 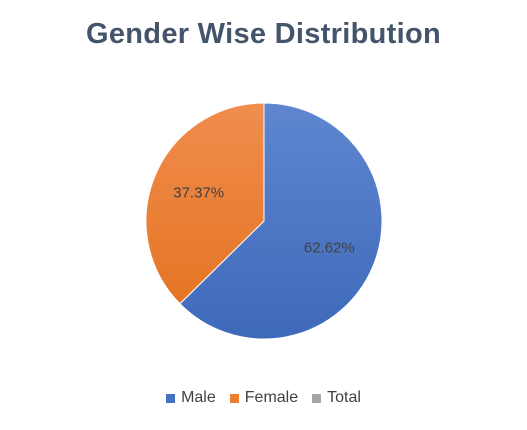 I want to click on pie-slice-female, so click(x=205, y=203).